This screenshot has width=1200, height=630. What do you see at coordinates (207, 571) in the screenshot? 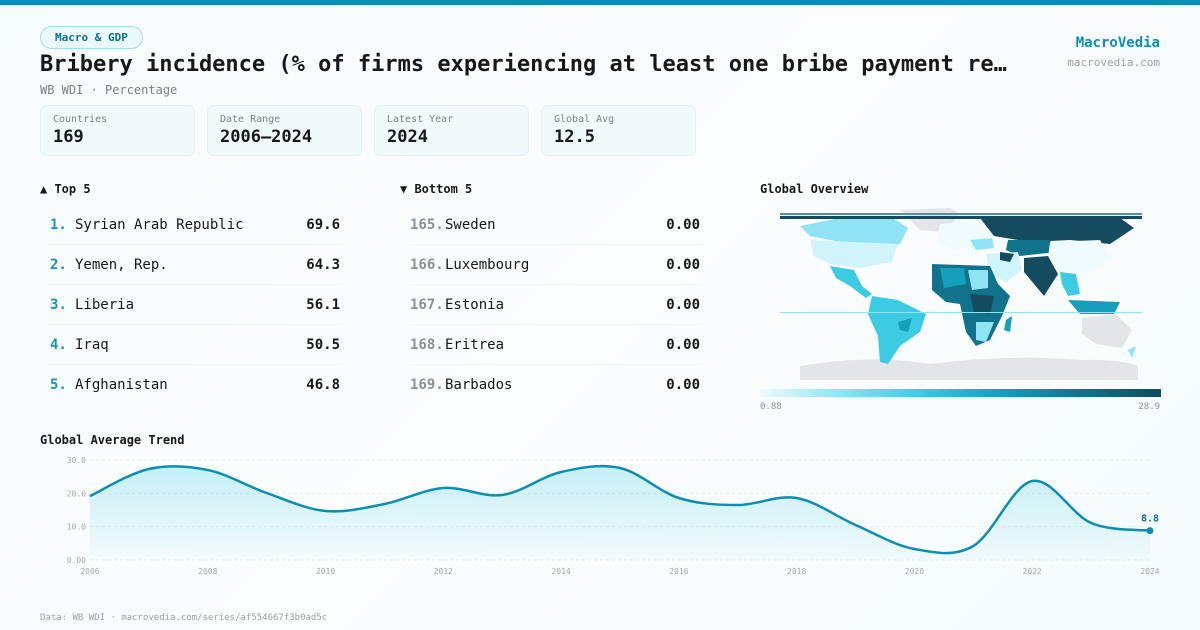
I see `svg-text: 2008` at bounding box center [207, 571].